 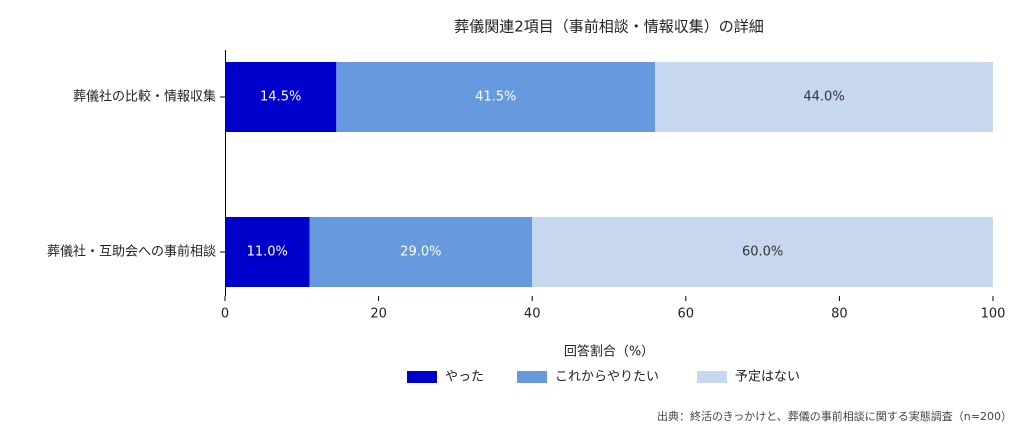 I want to click on x-tick-label: 80, so click(x=839, y=314).